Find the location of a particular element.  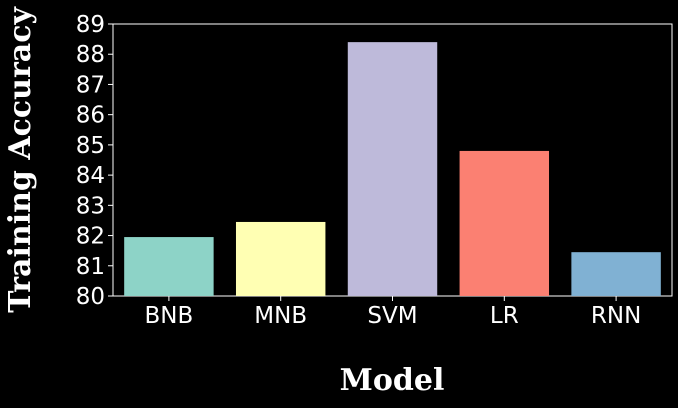

y-axis-ticks: 80 81 82 83 84 85 86 87 88 89 is located at coordinates (94, 161).